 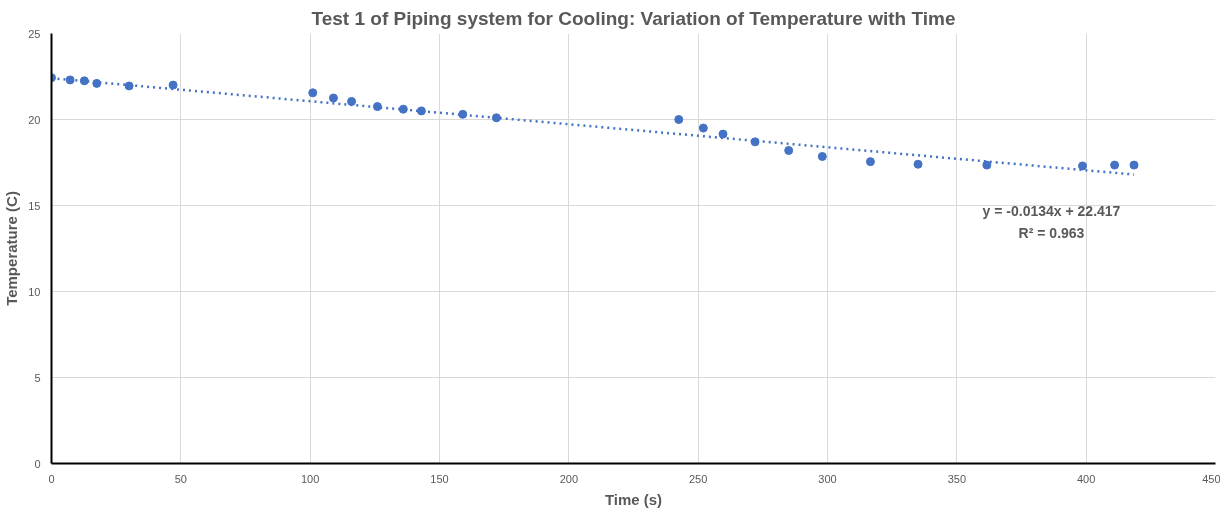 What do you see at coordinates (827, 478) in the screenshot?
I see `x-tick-label: 300` at bounding box center [827, 478].